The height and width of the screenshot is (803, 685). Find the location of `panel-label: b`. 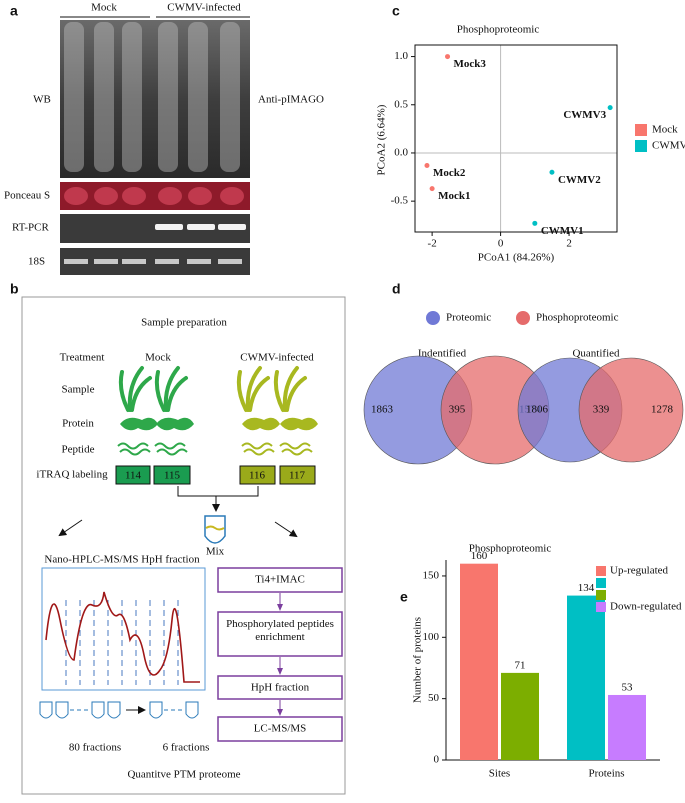

panel-label: b is located at coordinates (14, 289).